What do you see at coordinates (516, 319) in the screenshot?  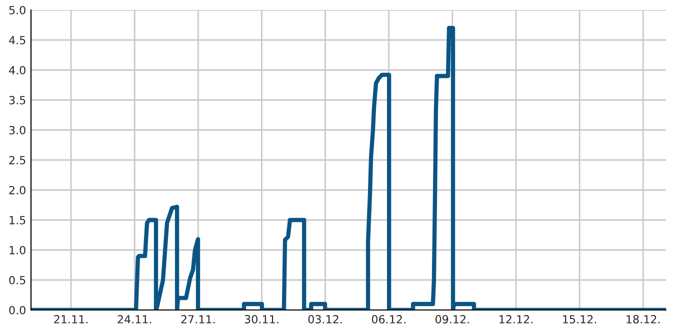 I see `x-tick-label: 12.12.` at bounding box center [516, 319].